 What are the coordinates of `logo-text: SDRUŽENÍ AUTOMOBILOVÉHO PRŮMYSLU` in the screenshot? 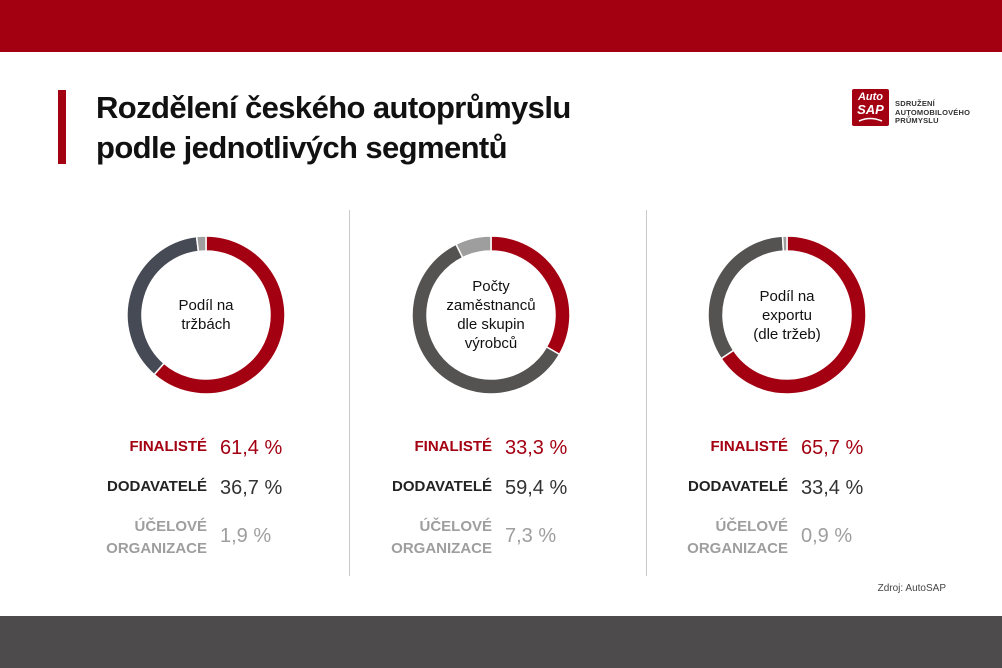 It's located at (933, 112).